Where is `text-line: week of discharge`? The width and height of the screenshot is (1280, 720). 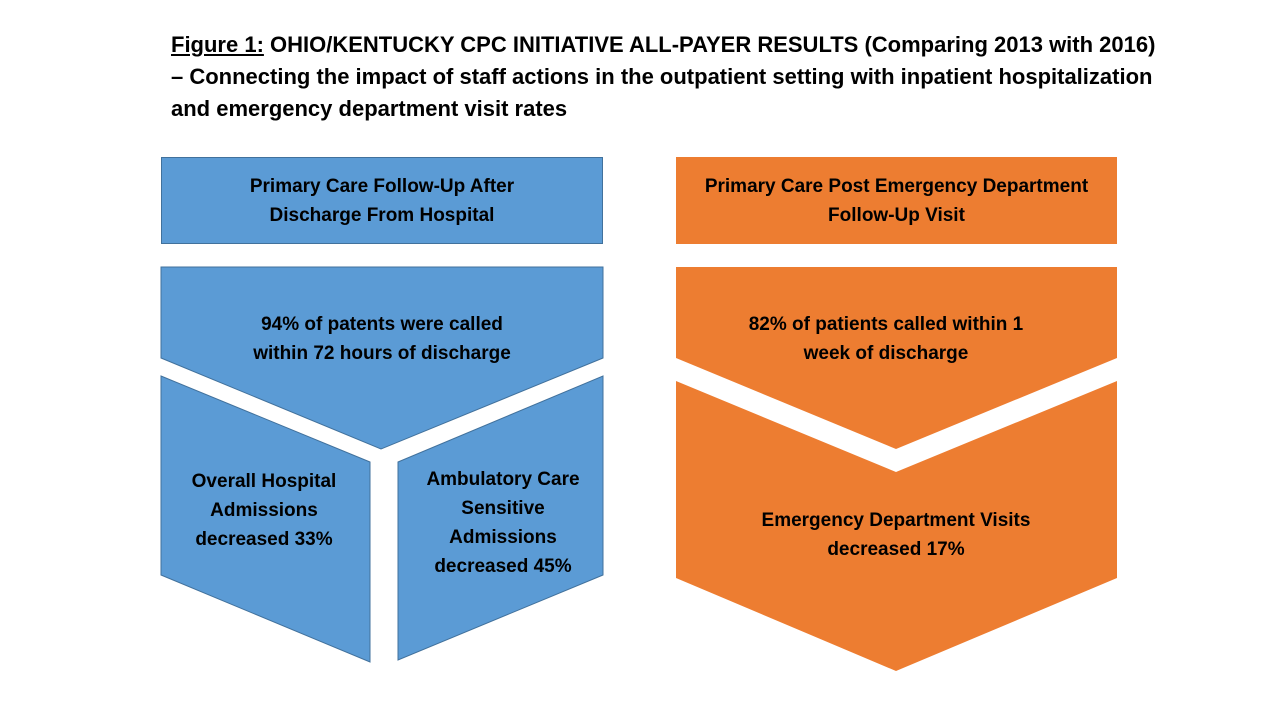 text-line: week of discharge is located at coordinates (886, 353).